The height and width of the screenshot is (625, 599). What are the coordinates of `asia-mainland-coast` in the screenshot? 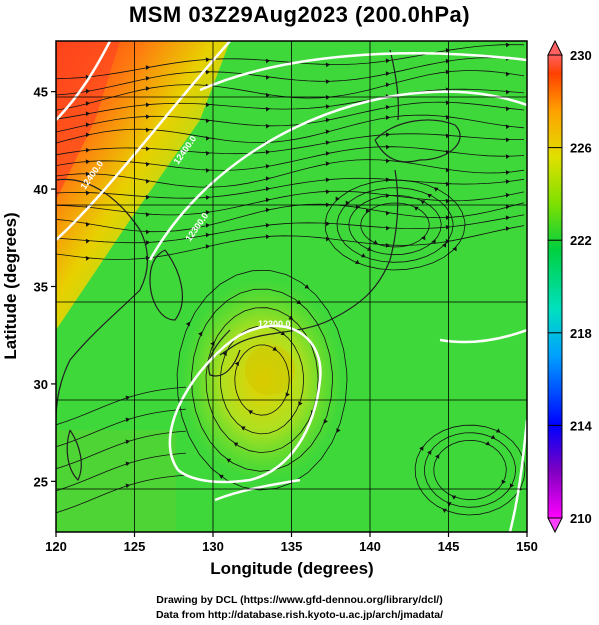 It's located at (102, 299).